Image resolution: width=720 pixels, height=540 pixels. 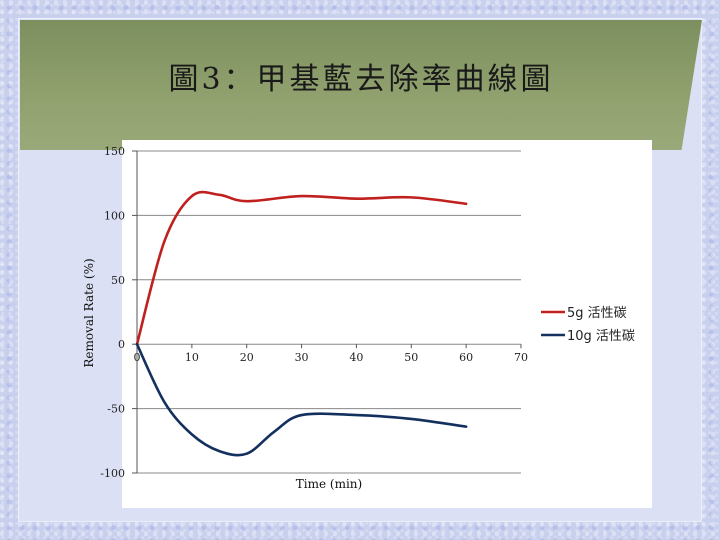 I want to click on y-tick-label: 50, so click(x=118, y=280).